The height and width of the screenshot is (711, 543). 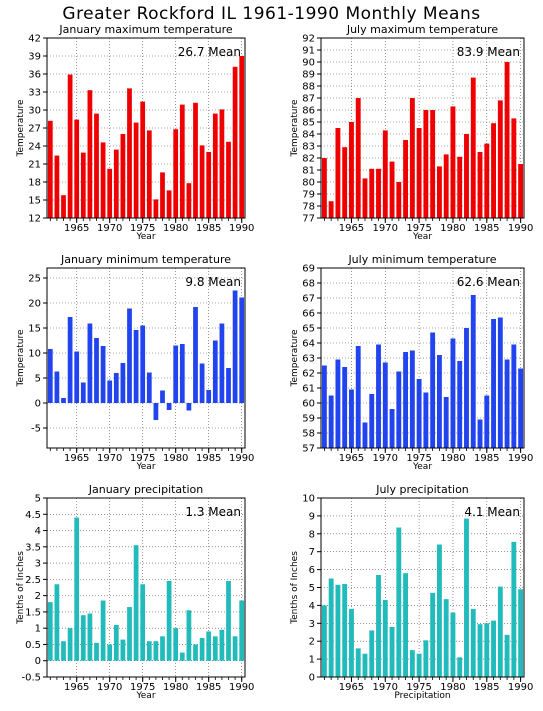 I want to click on y-tick-label: 59, so click(x=308, y=419).